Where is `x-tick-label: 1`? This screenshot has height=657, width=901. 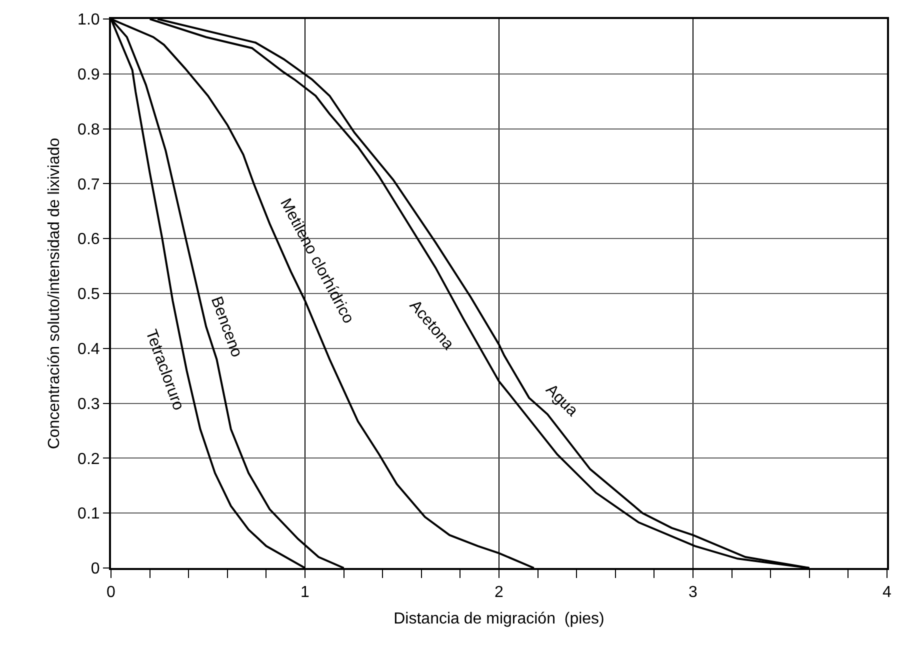 x-tick-label: 1 is located at coordinates (305, 593).